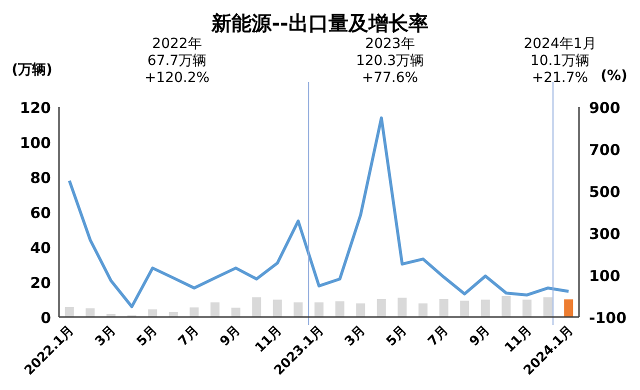 The image size is (640, 390). What do you see at coordinates (608, 318) in the screenshot?
I see `y2-tick-label: -100` at bounding box center [608, 318].